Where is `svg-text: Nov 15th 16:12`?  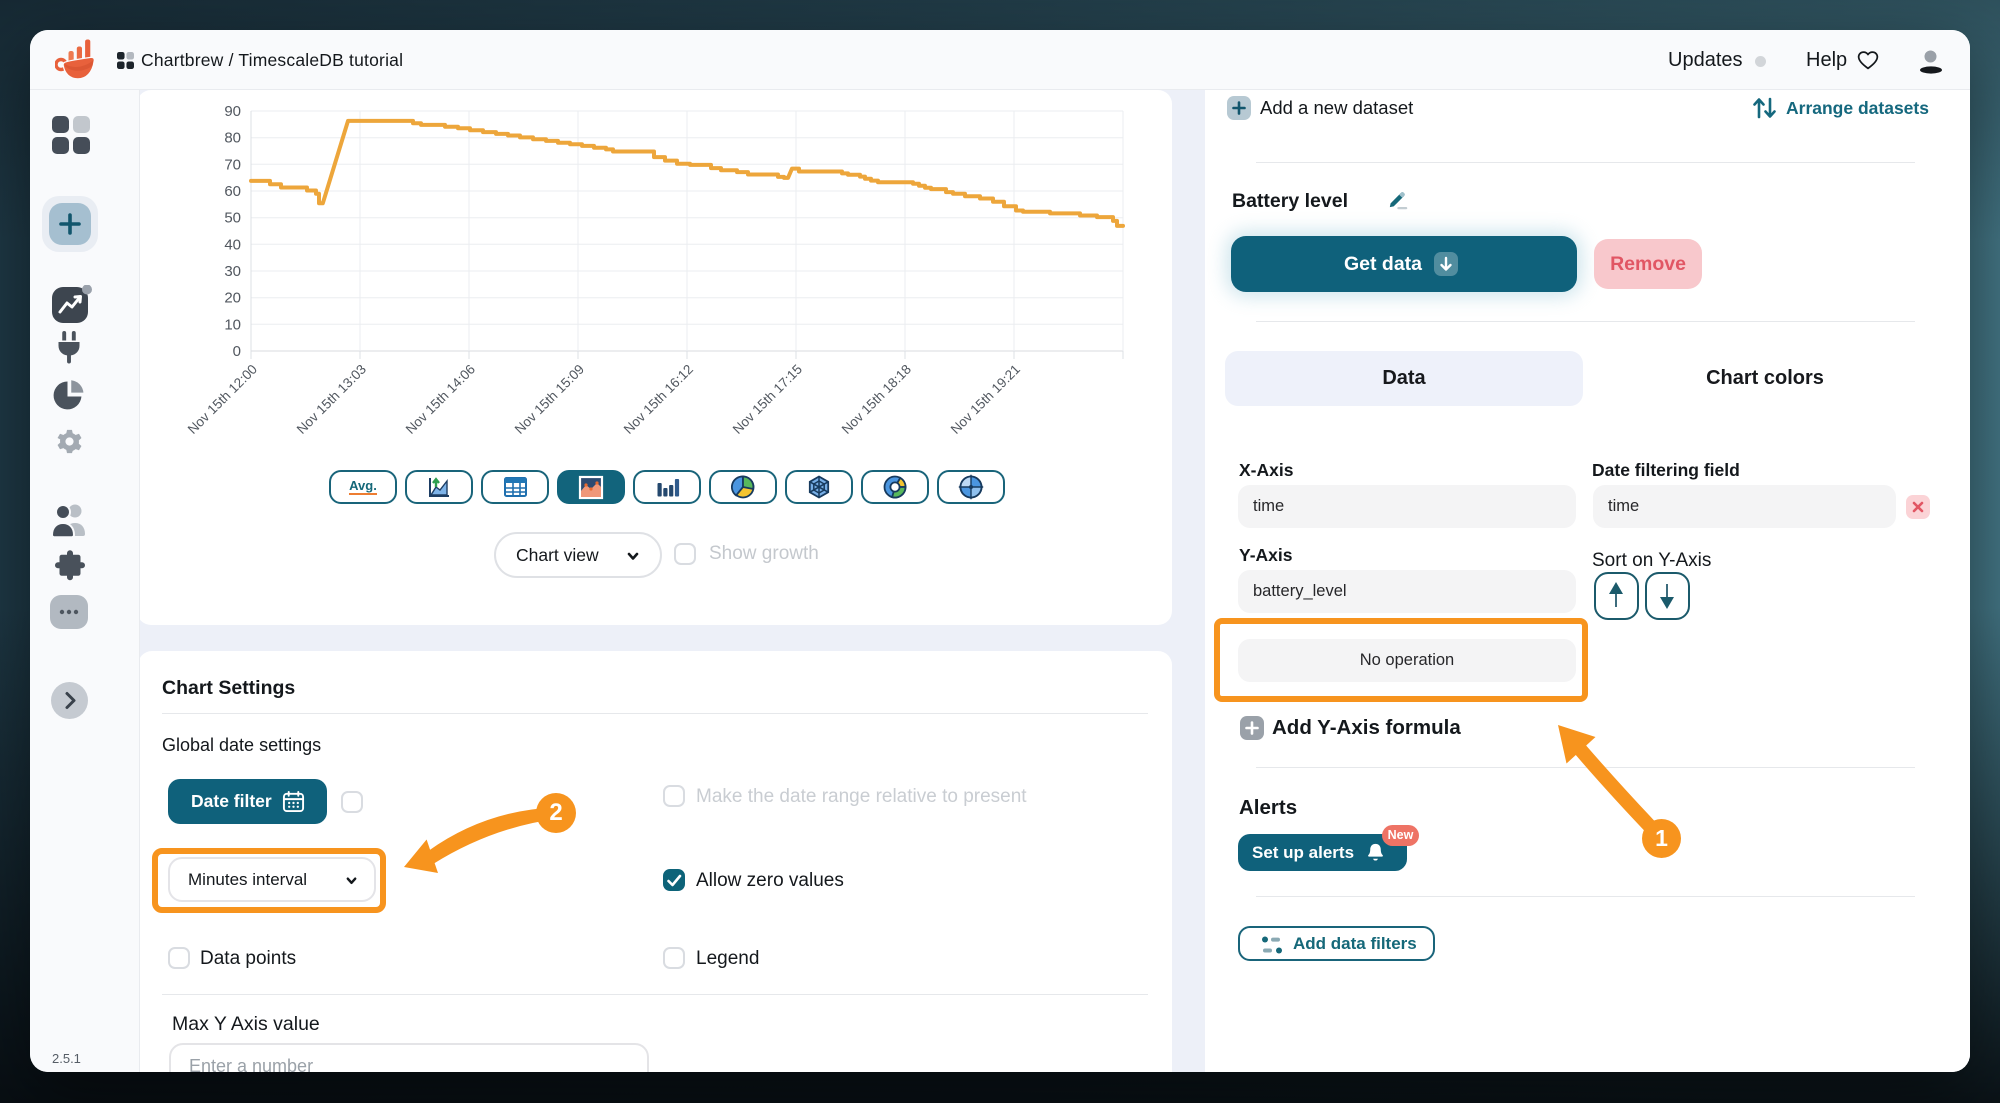 svg-text: Nov 15th 16:12 is located at coordinates (658, 399).